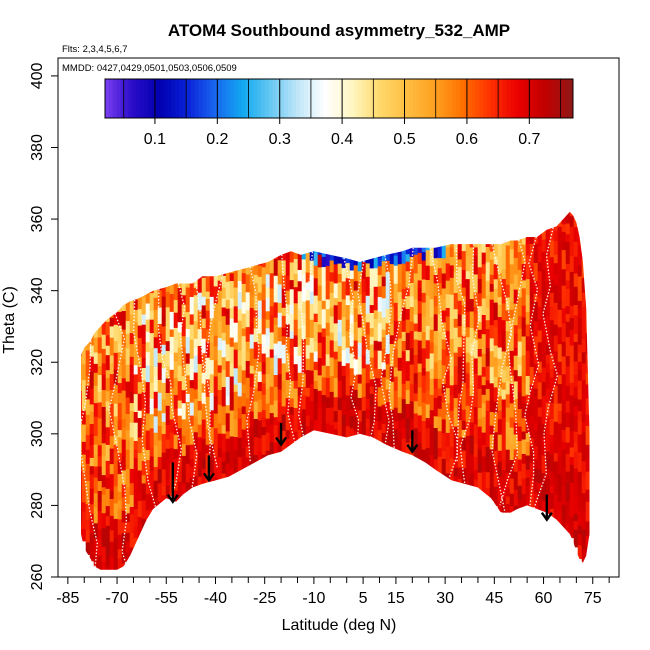 The width and height of the screenshot is (650, 650). What do you see at coordinates (396, 598) in the screenshot?
I see `x-tick-label: 15` at bounding box center [396, 598].